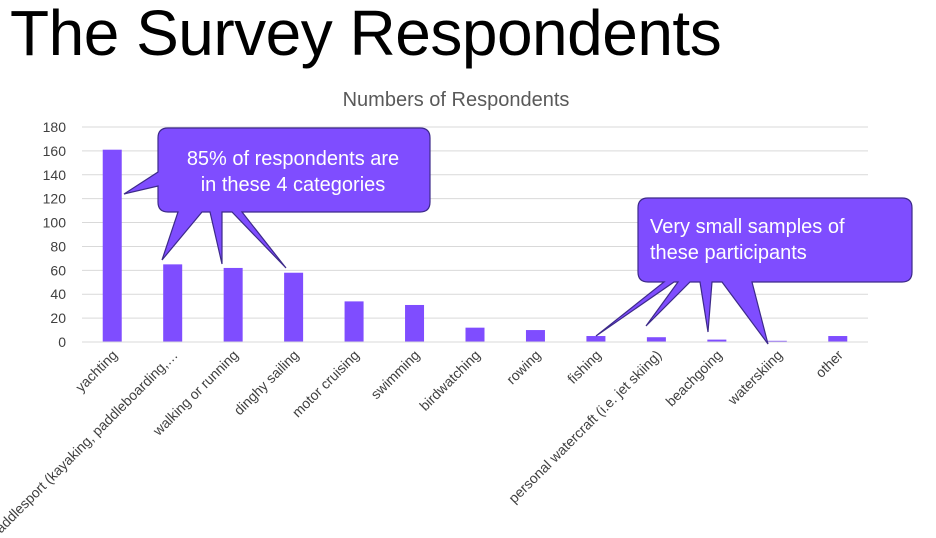 The width and height of the screenshot is (936, 538). Describe the element at coordinates (55, 234) in the screenshot. I see `y-axis: 0 20 40 60 80 100 120 140 160 180` at that location.